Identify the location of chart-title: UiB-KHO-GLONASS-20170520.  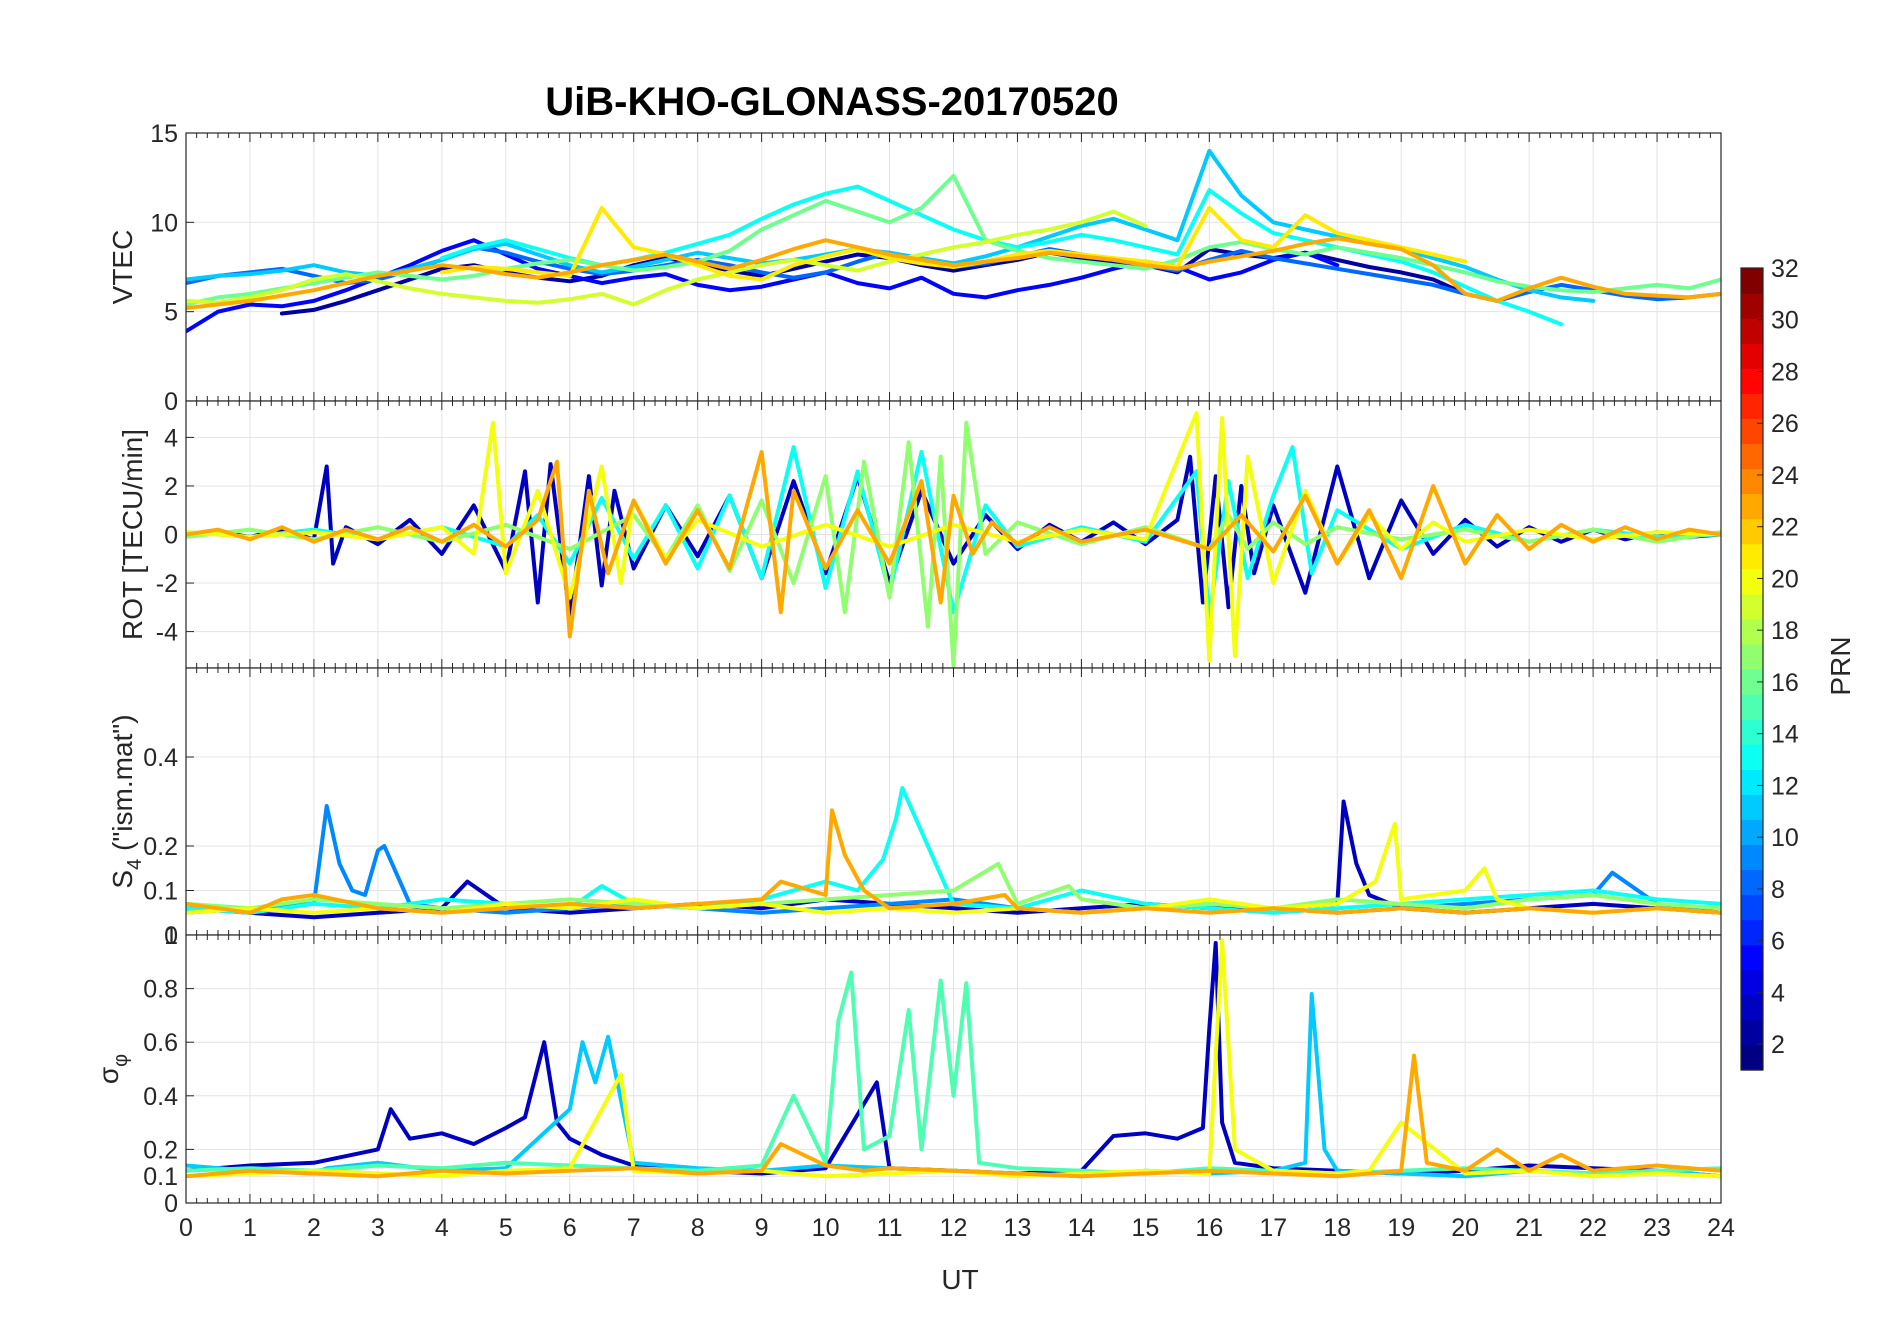
(832, 102).